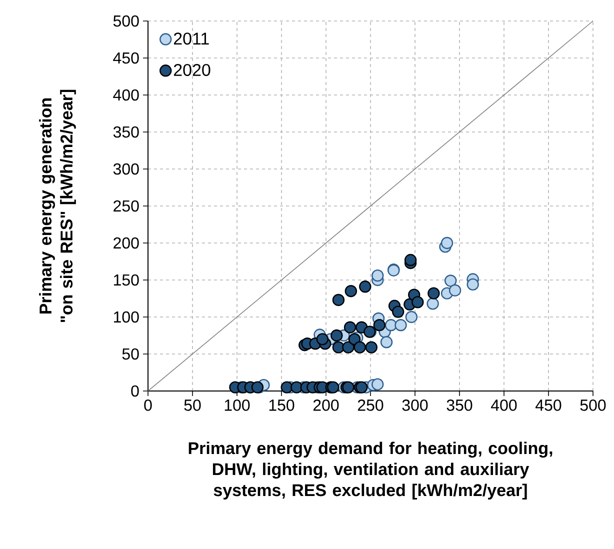  Describe the element at coordinates (326, 405) in the screenshot. I see `x-tick-label: 200` at that location.